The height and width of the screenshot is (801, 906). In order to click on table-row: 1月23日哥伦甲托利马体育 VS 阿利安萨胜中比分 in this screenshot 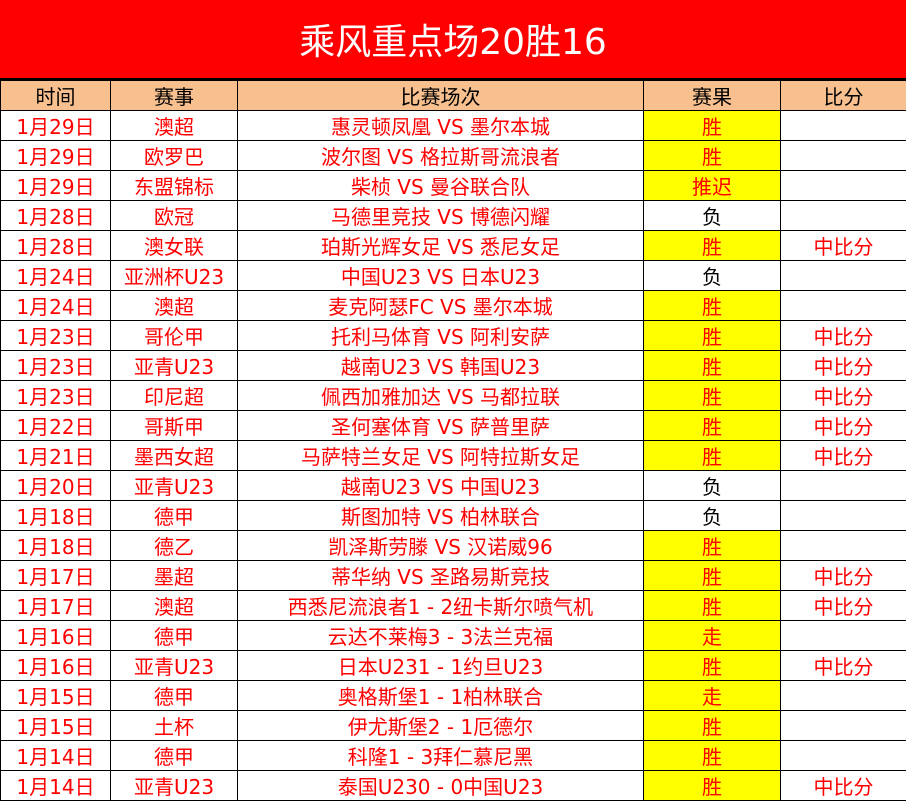, I will do `click(453, 336)`.